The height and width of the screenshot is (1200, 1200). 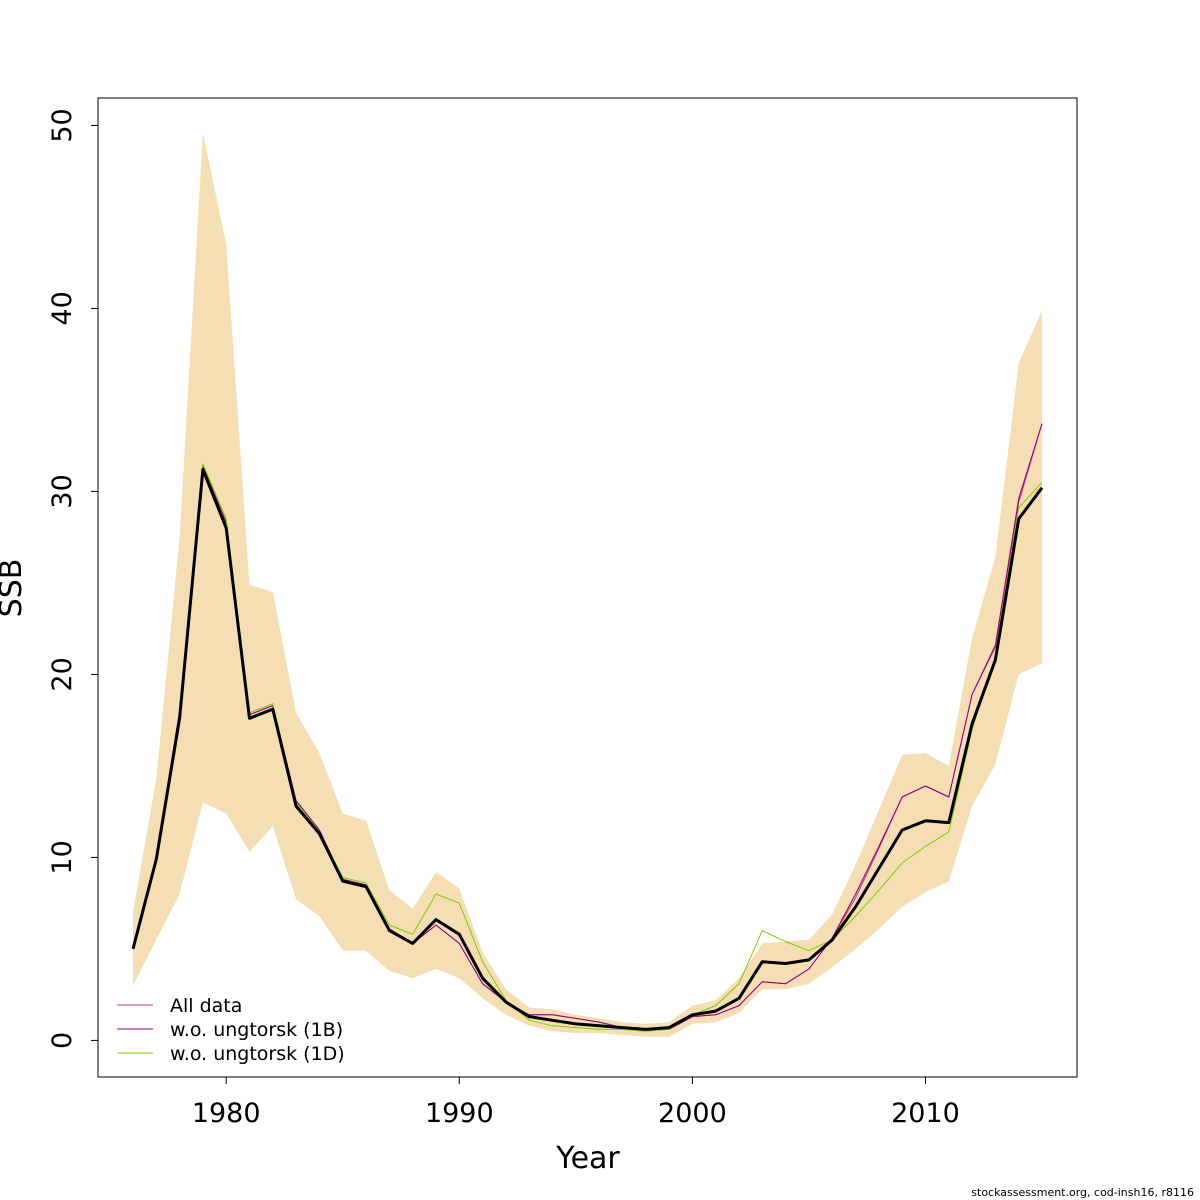 What do you see at coordinates (62, 491) in the screenshot?
I see `y-tick-label: 30` at bounding box center [62, 491].